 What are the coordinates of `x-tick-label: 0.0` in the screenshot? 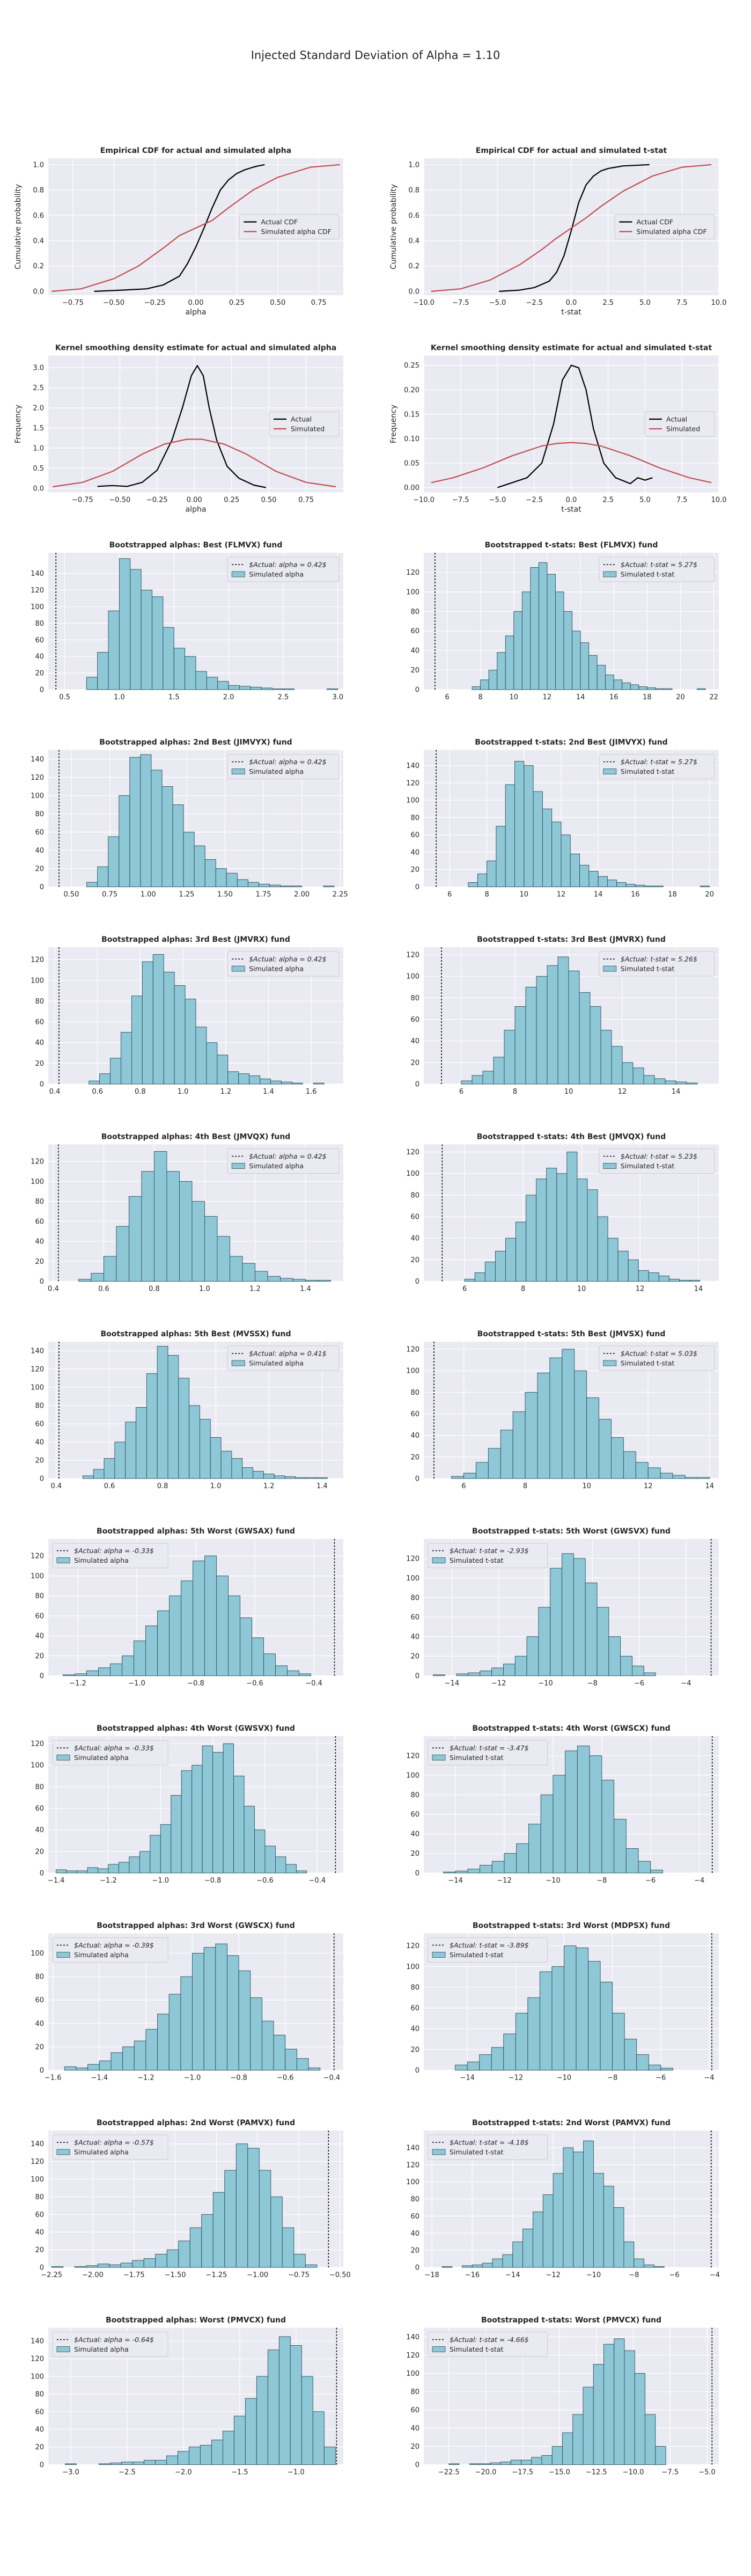 It's located at (571, 303).